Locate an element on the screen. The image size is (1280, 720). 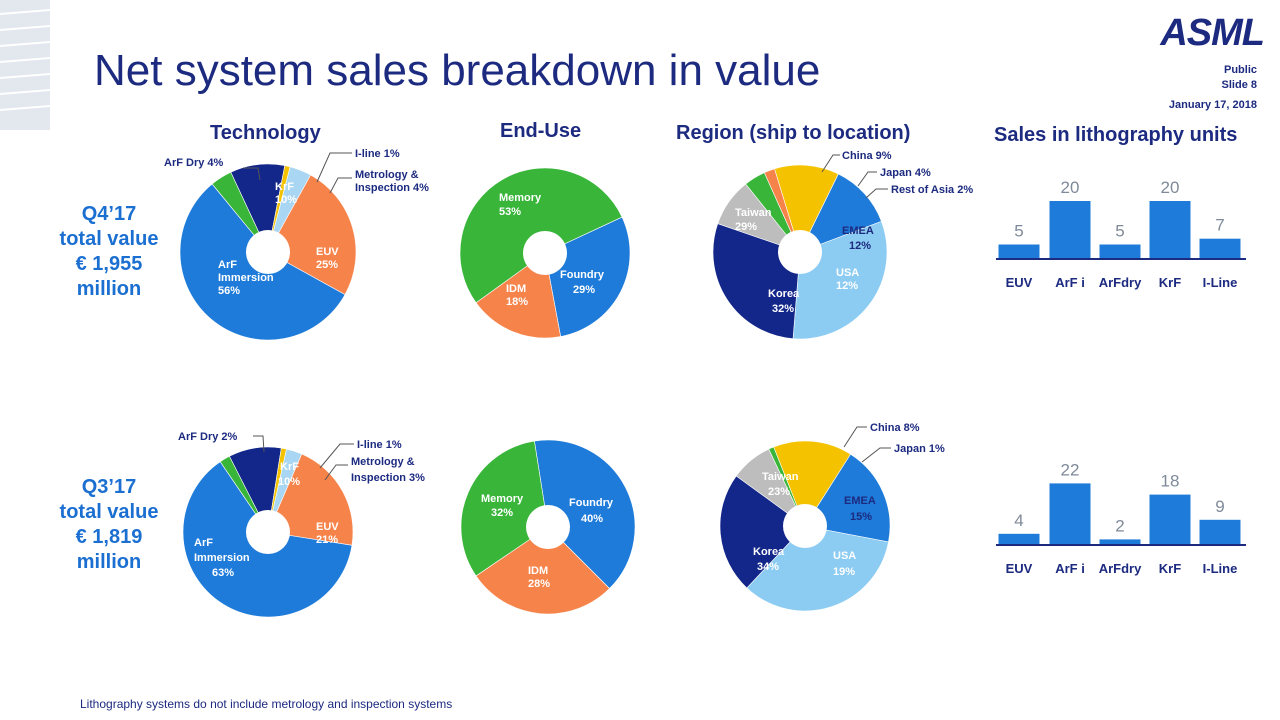
q3-units-value-label-arfdry: 2 is located at coordinates (1119, 525).